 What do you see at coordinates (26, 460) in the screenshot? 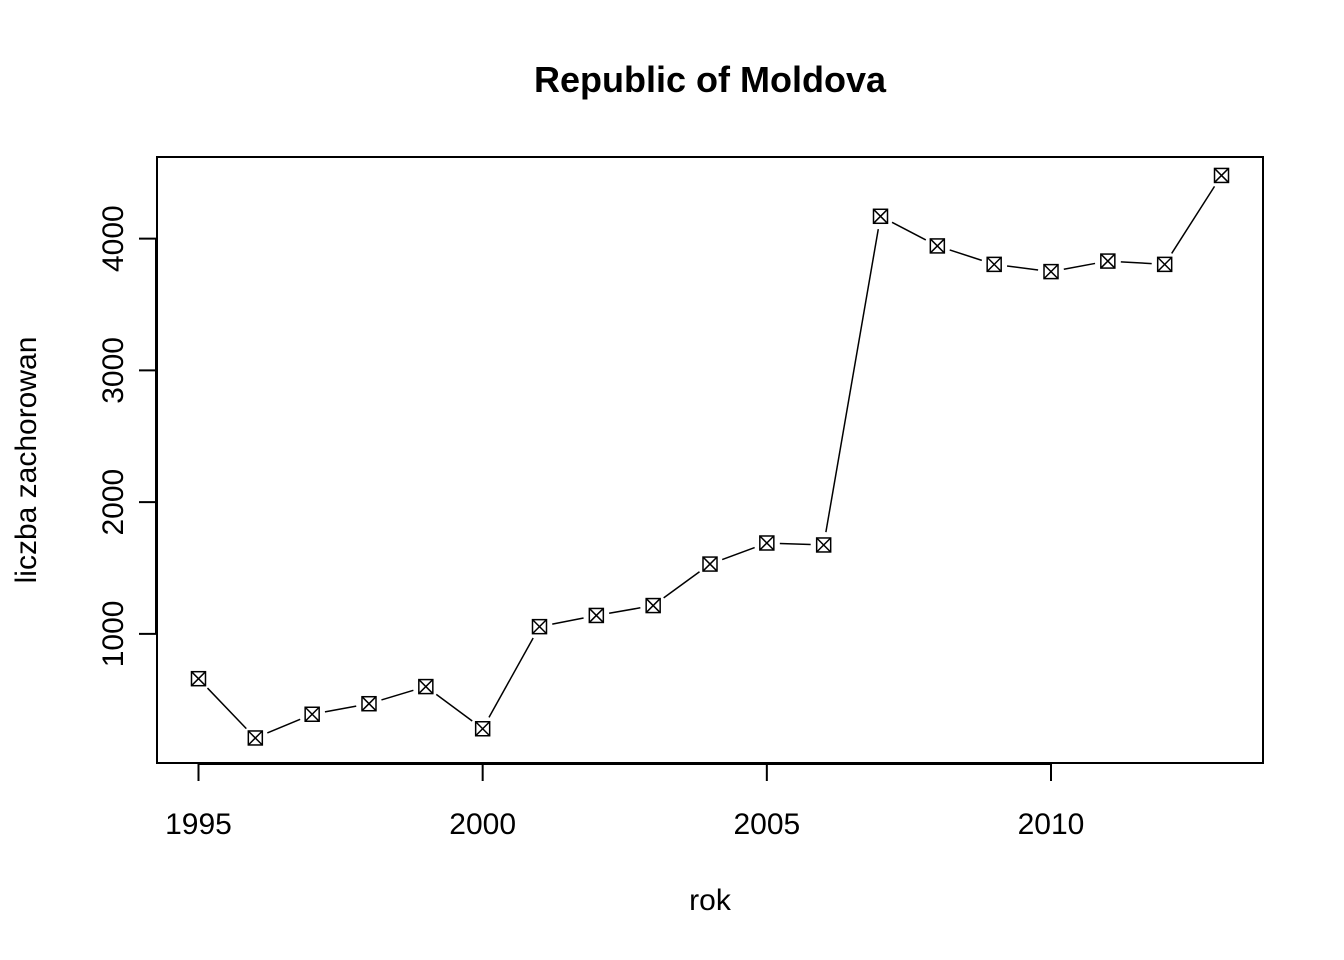
I see `y-axis-label: liczba zachorowan` at bounding box center [26, 460].